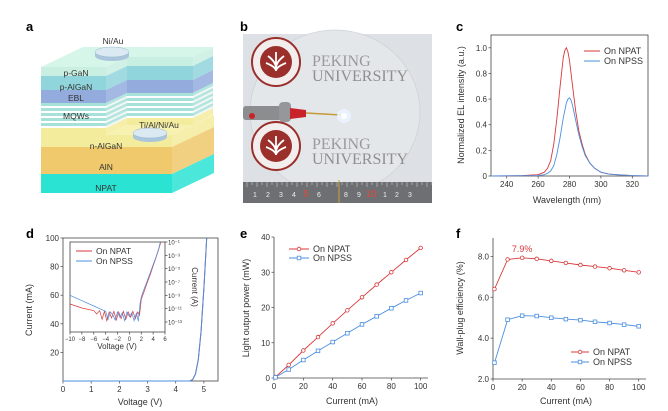 Image resolution: width=668 pixels, height=411 pixels. I want to click on panel-label-d: d, so click(30, 233).